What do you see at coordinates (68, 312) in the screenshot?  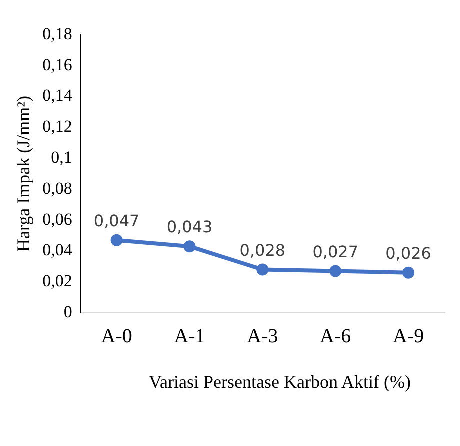 I see `y-tick-label: 0` at bounding box center [68, 312].